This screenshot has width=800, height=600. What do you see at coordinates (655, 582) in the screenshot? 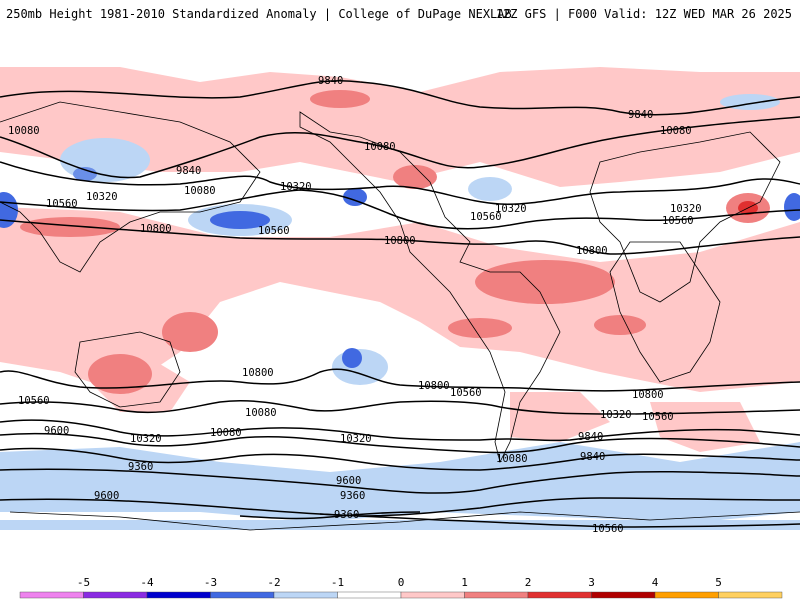
I see `colorbar-tick-label: 4` at bounding box center [655, 582].